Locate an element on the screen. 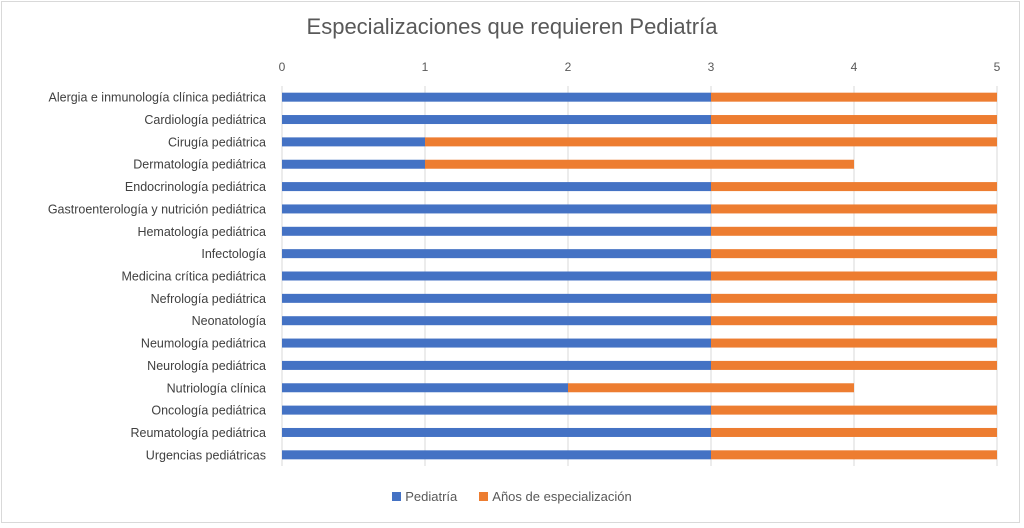  x-tick-label: 4 is located at coordinates (854, 67).